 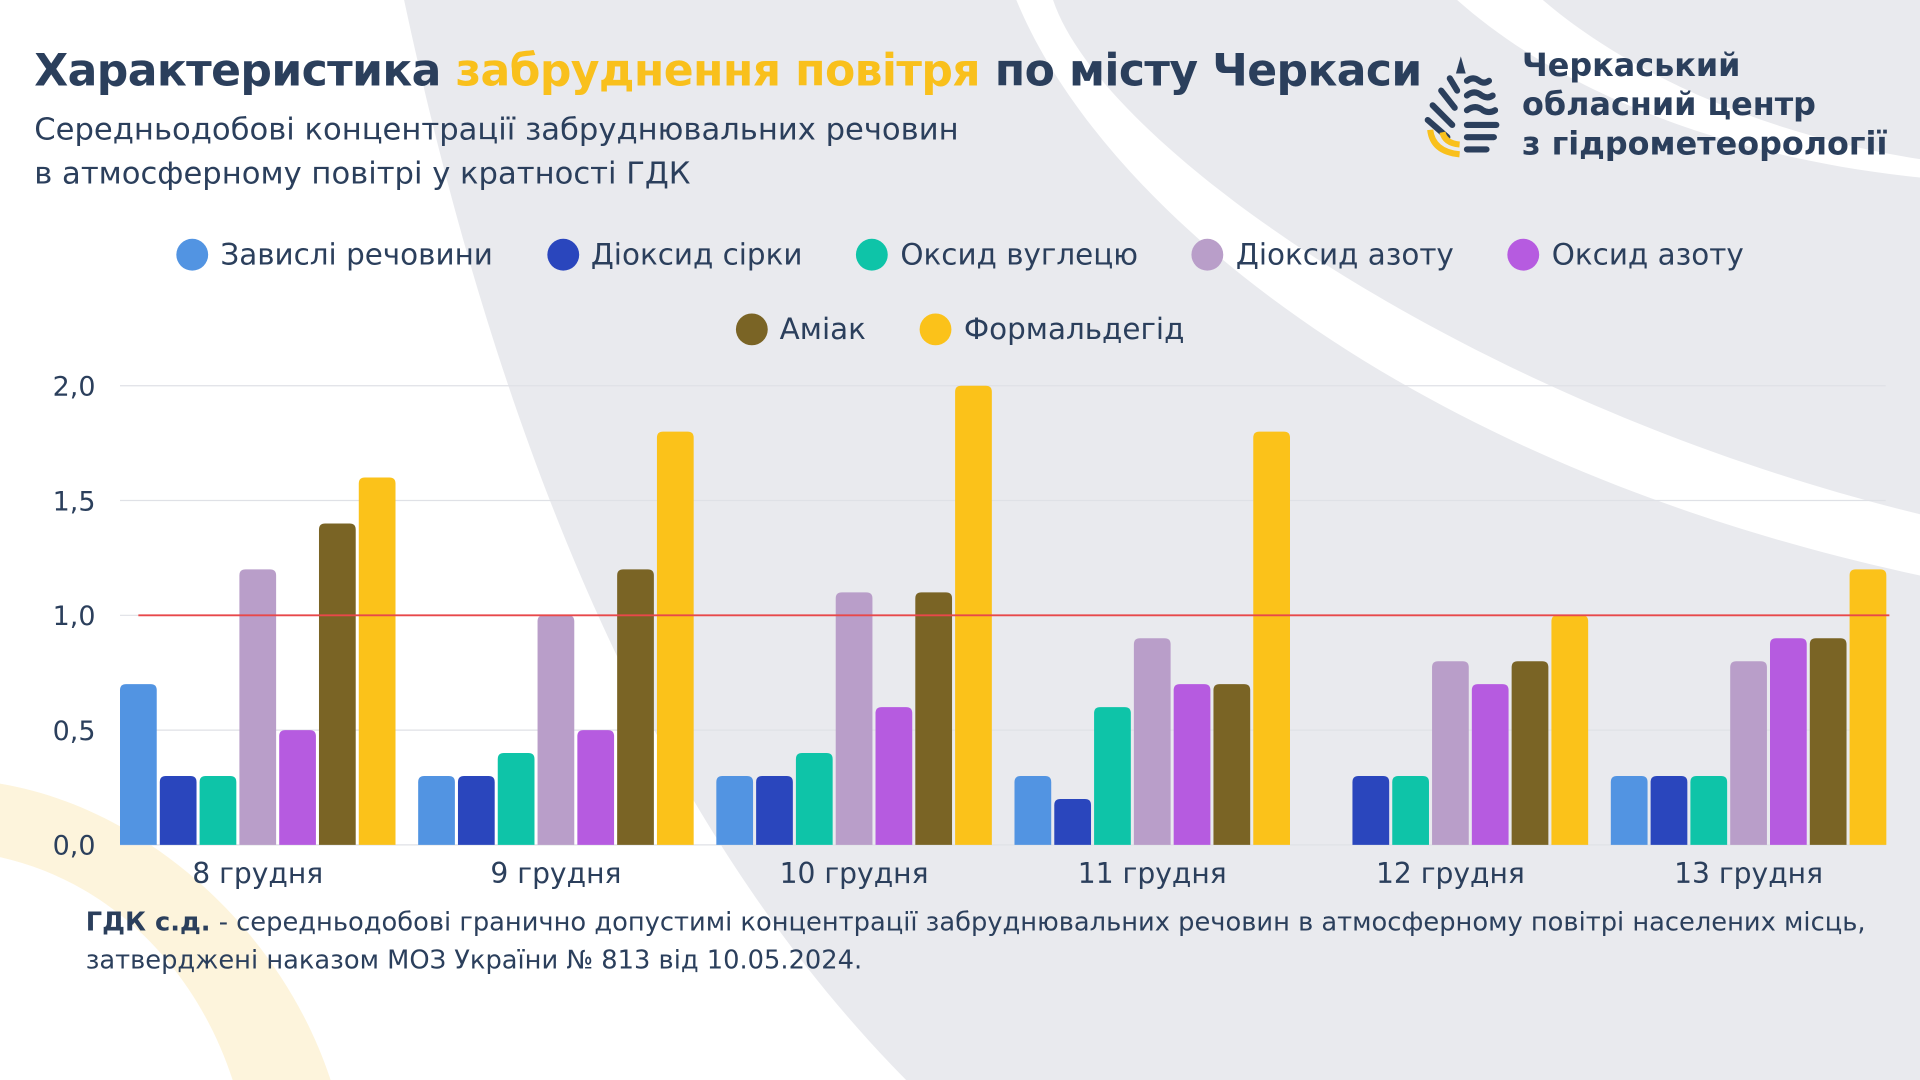 I want to click on legend-item: Аміак, so click(x=800, y=329).